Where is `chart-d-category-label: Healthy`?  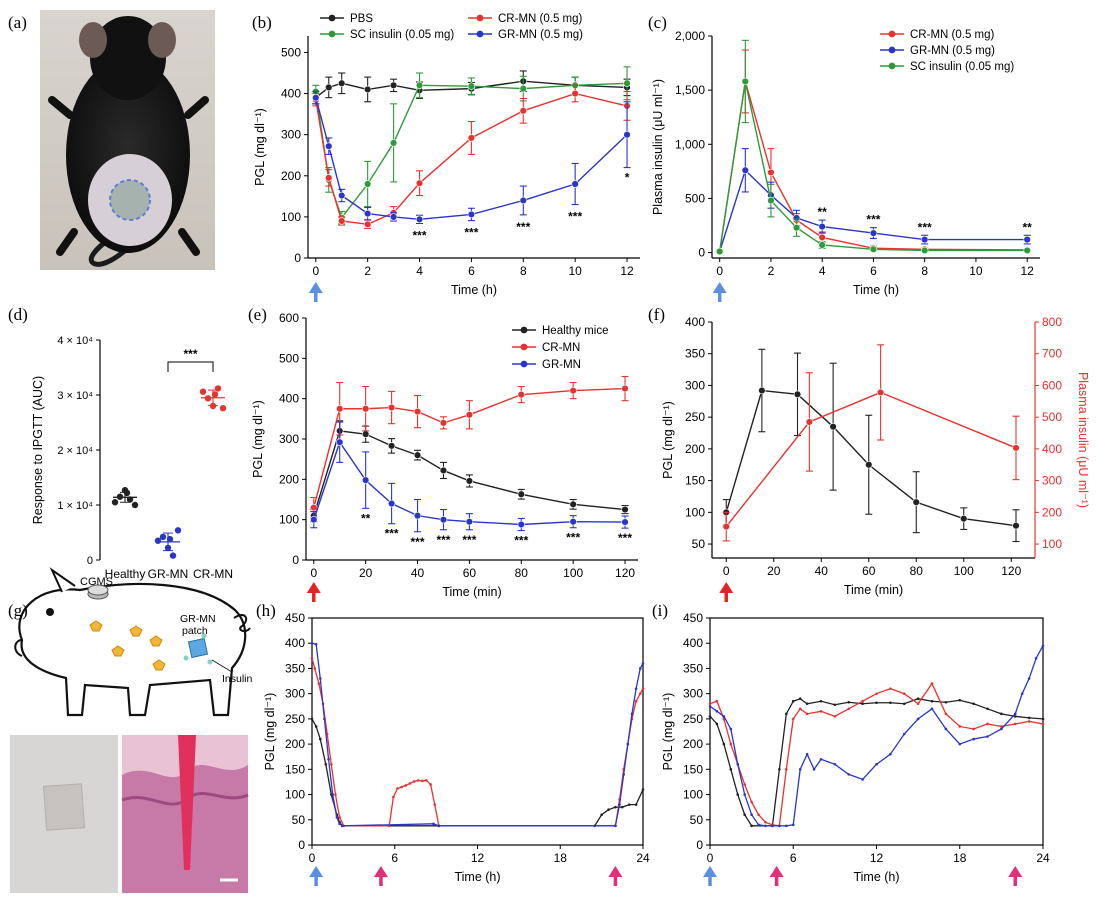 chart-d-category-label: Healthy is located at coordinates (125, 574).